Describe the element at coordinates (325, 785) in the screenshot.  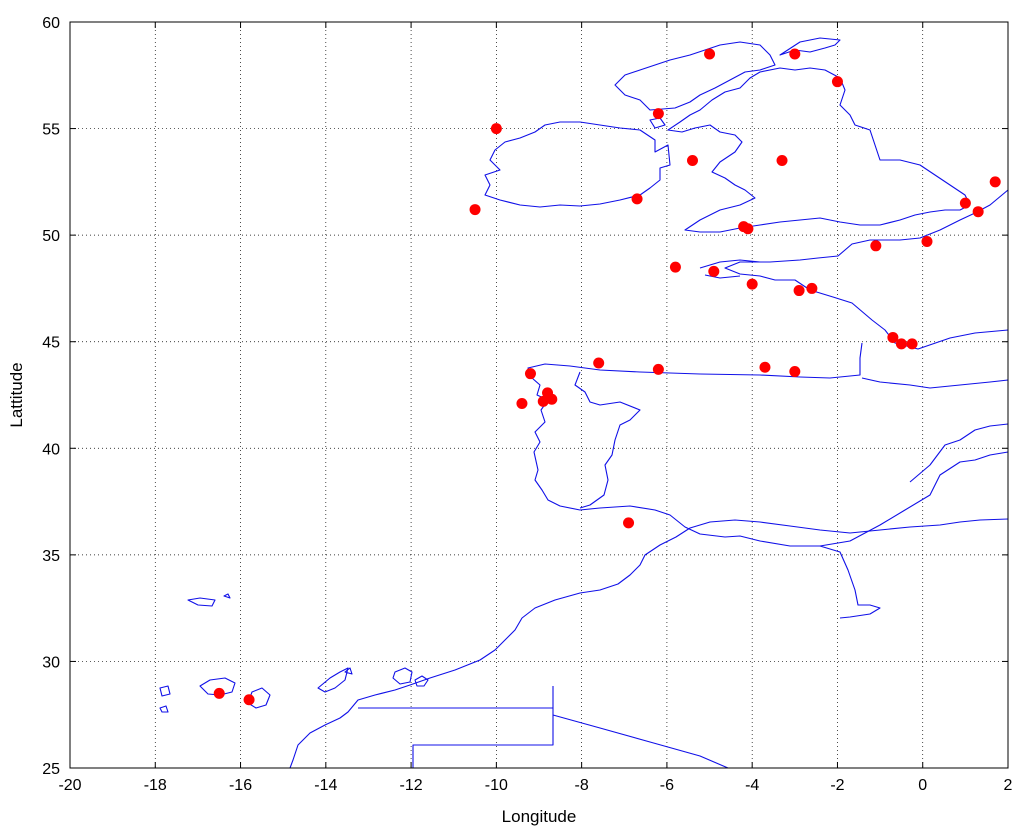
I see `x-tick-label: -14` at that location.